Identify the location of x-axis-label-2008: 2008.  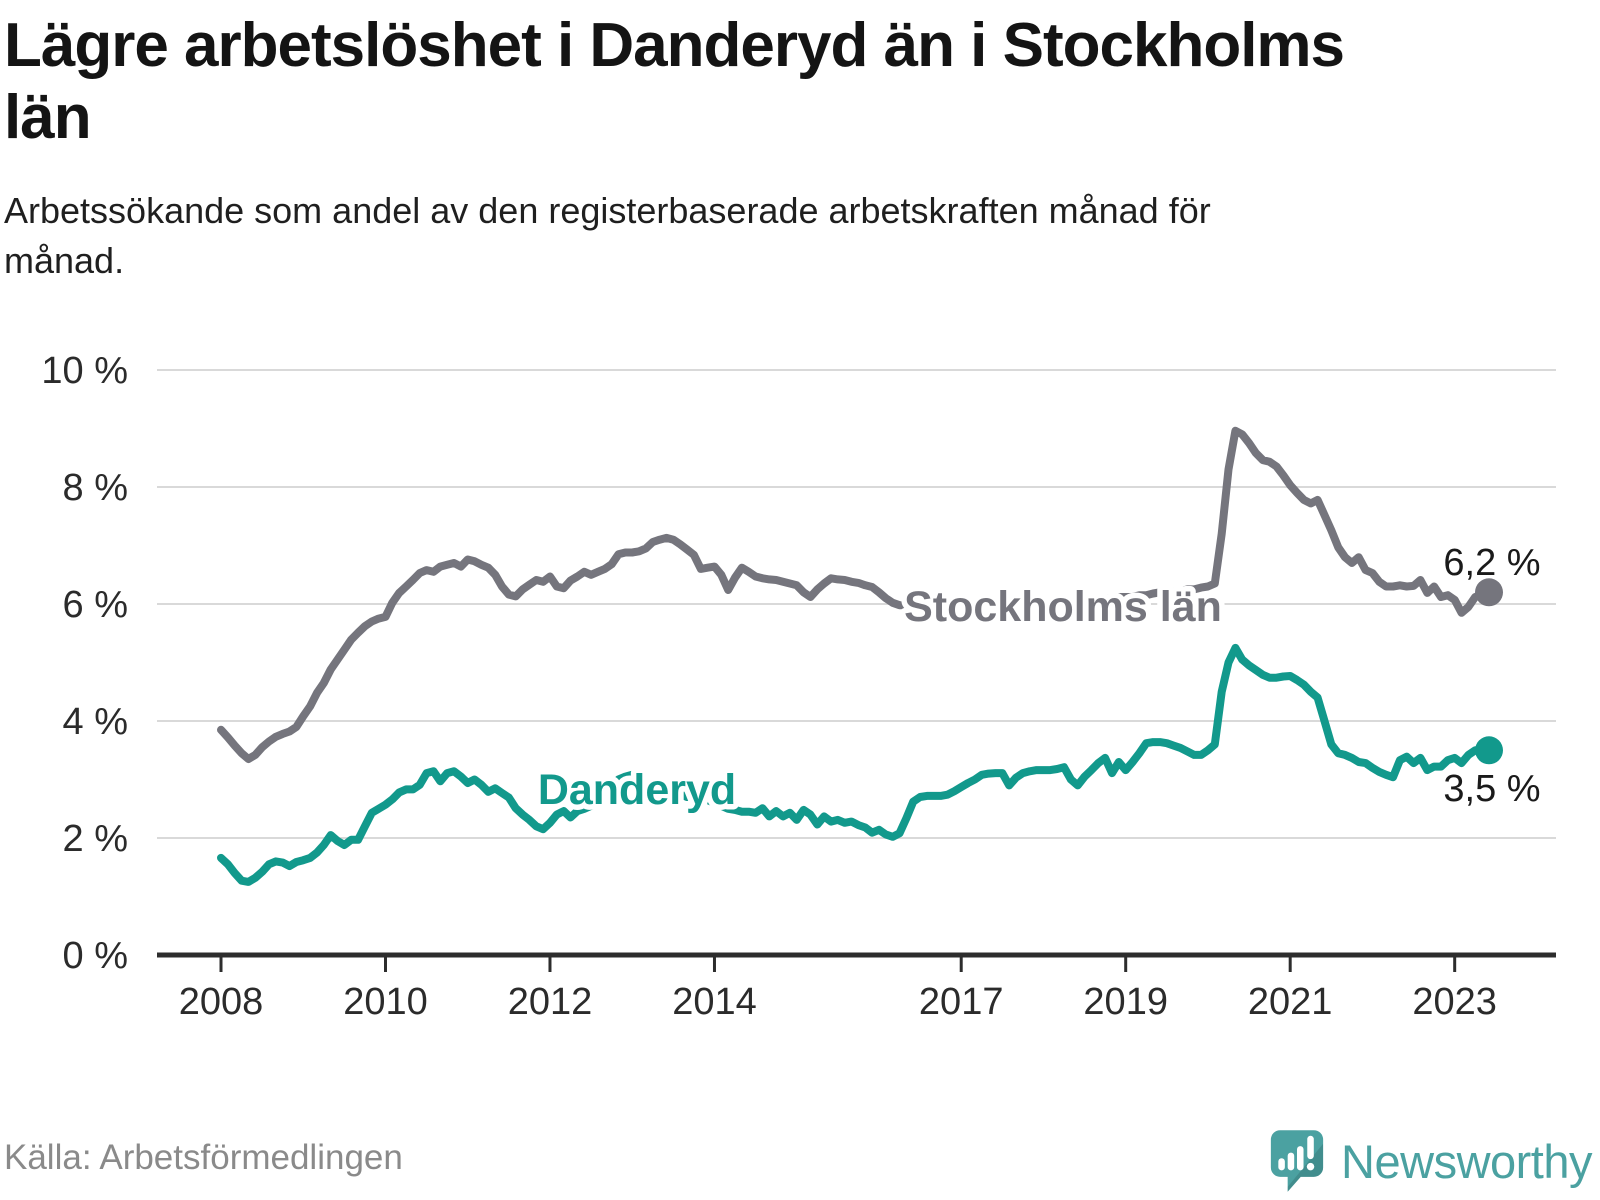
(221, 1002).